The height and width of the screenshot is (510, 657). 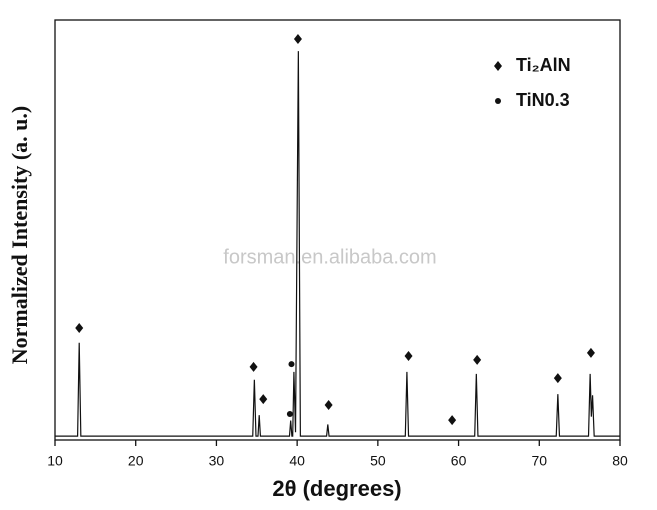 What do you see at coordinates (55, 461) in the screenshot?
I see `x-tick-label: 10` at bounding box center [55, 461].